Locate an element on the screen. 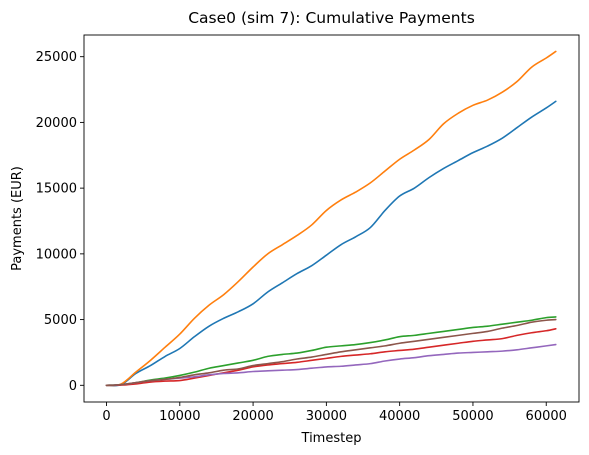 The width and height of the screenshot is (589, 455). y-tick-label: 20000 is located at coordinates (56, 123).